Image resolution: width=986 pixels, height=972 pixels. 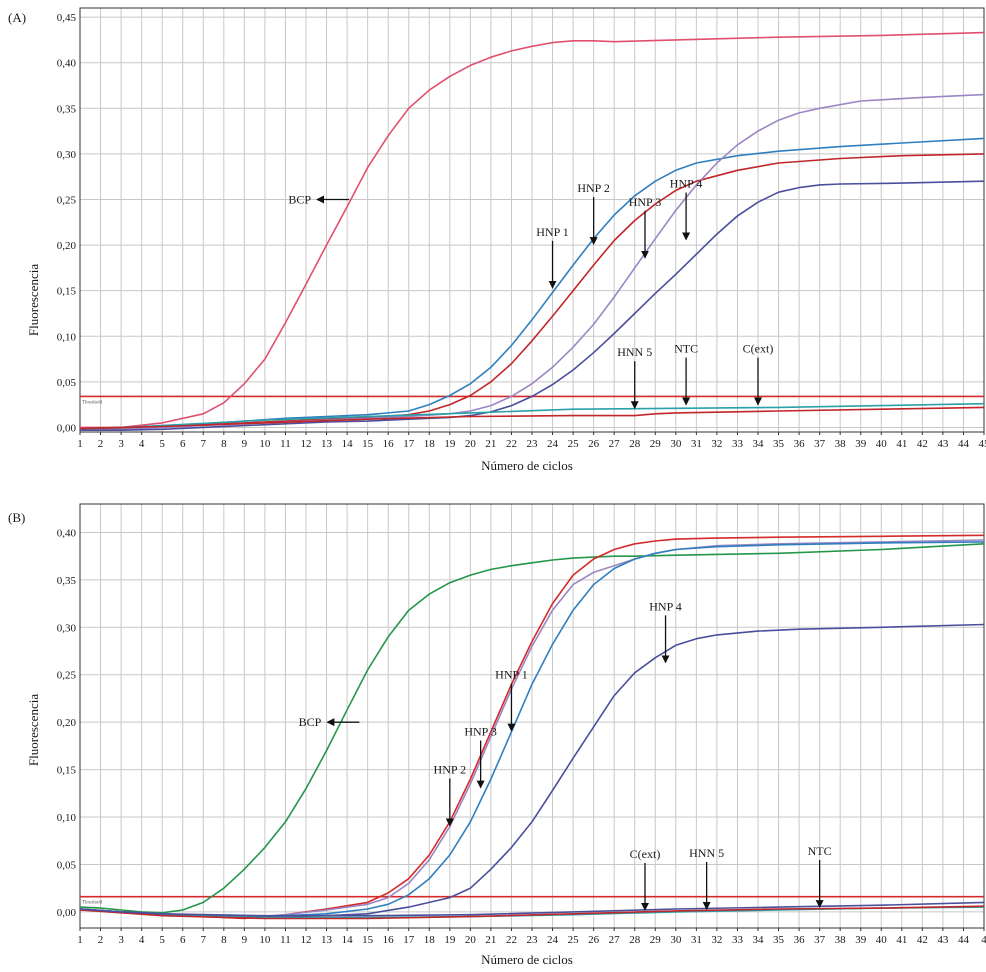 I want to click on panel-b-y-tick-label: 0,20, so click(x=67, y=723).